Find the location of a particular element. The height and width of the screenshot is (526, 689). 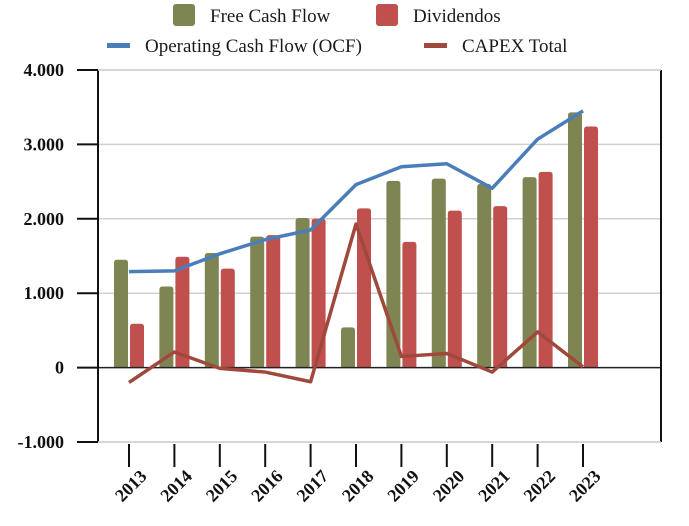

bar-free-cash-flow-2021 is located at coordinates (484, 275).